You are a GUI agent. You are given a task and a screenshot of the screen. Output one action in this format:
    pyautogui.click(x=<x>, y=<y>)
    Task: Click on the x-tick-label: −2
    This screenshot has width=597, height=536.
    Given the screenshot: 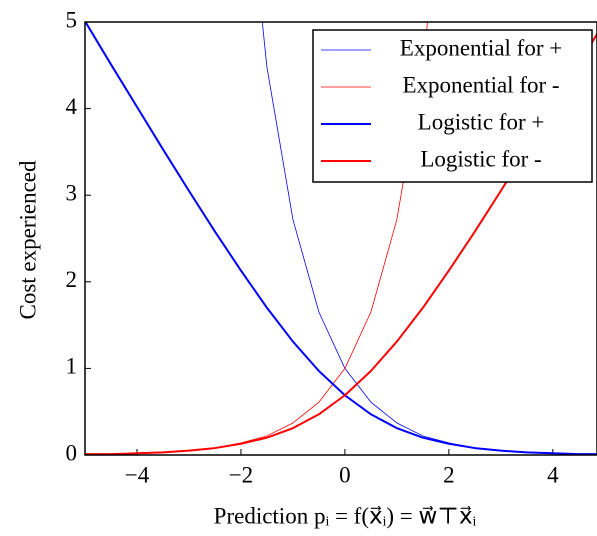 What is the action you would take?
    pyautogui.click(x=241, y=474)
    